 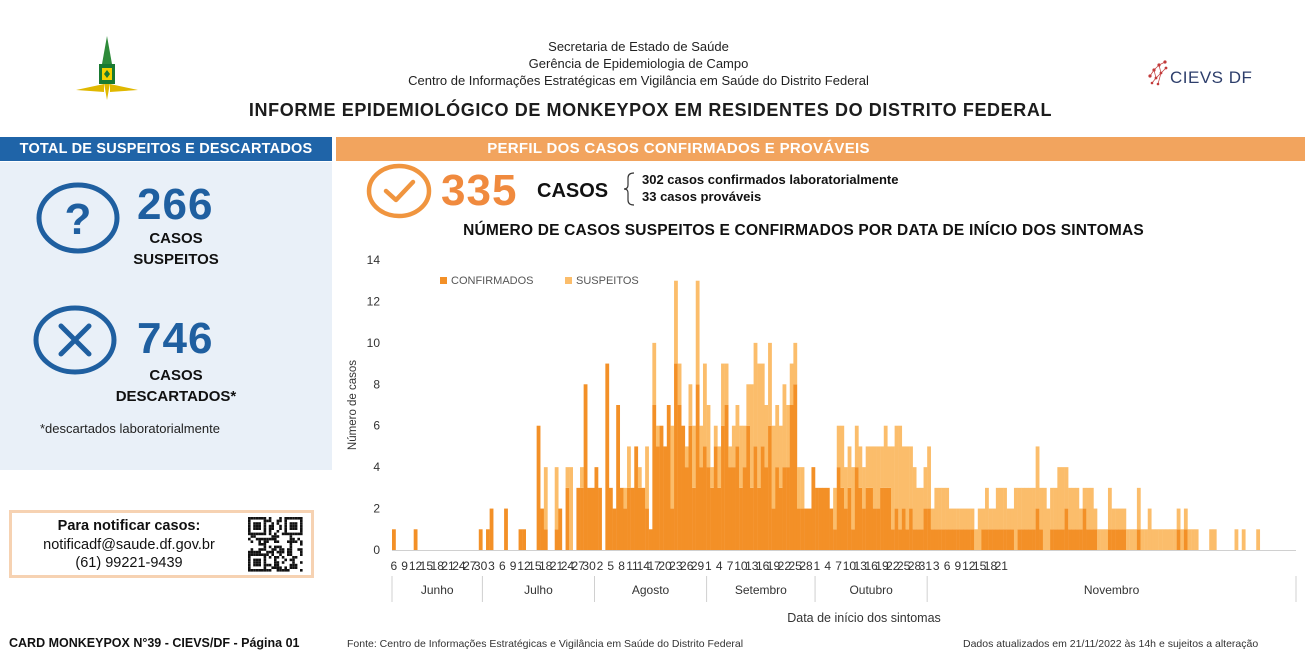 What do you see at coordinates (129, 526) in the screenshot?
I see `notify-title: Para notificar casos:` at bounding box center [129, 526].